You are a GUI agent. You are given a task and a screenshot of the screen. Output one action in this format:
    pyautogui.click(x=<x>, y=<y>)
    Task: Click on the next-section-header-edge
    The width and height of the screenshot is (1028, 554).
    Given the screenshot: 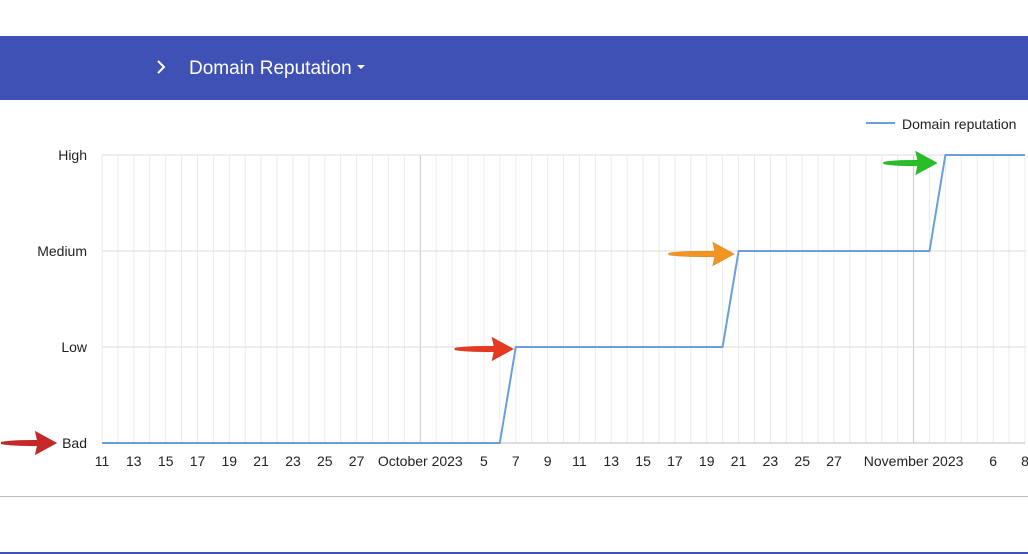 What is the action you would take?
    pyautogui.click(x=514, y=553)
    